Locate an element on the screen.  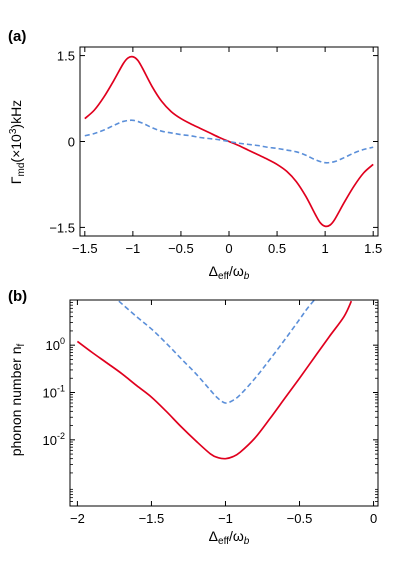
y-tick-label: 1.5 is located at coordinates (66, 56).